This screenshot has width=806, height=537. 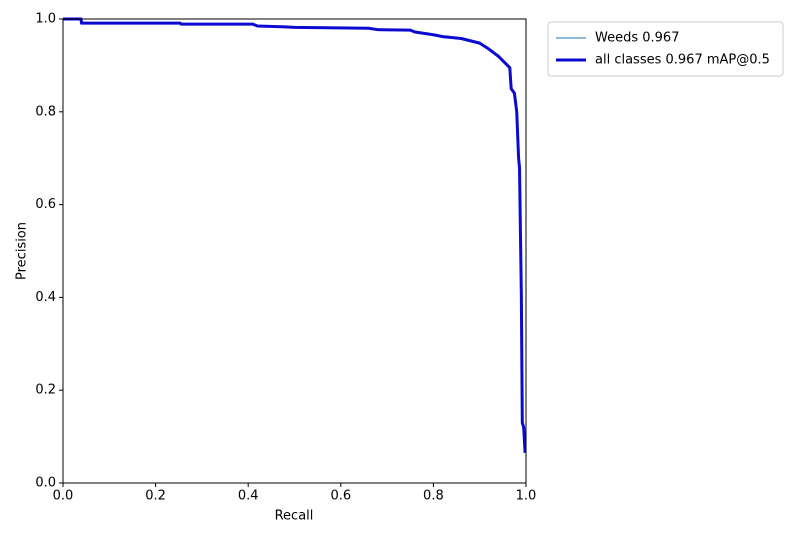 I want to click on x-tick-label: 0.2, so click(x=155, y=496).